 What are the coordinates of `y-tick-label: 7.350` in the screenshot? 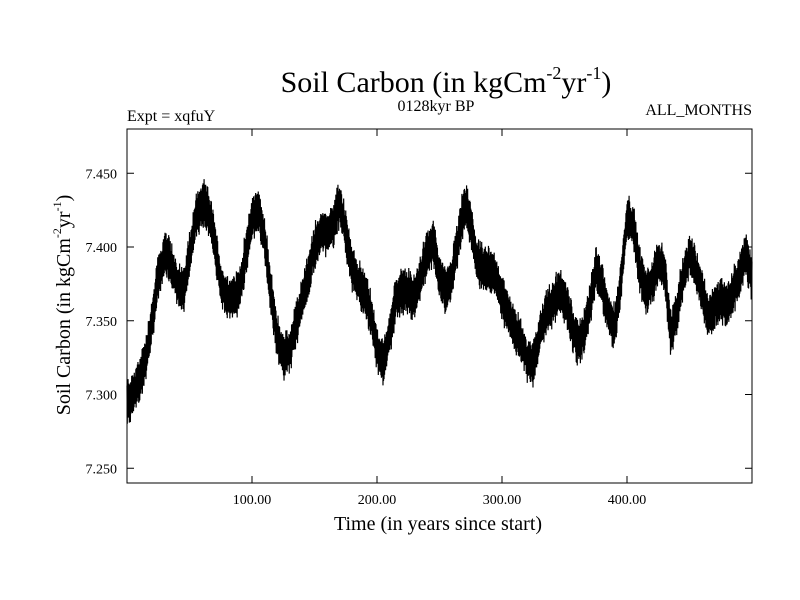 It's located at (102, 322).